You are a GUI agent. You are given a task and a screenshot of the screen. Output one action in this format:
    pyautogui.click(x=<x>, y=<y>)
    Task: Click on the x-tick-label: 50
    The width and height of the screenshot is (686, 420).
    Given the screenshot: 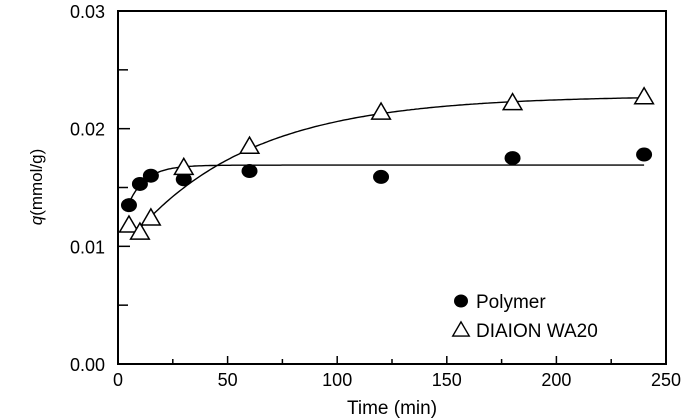 What is the action you would take?
    pyautogui.click(x=228, y=380)
    